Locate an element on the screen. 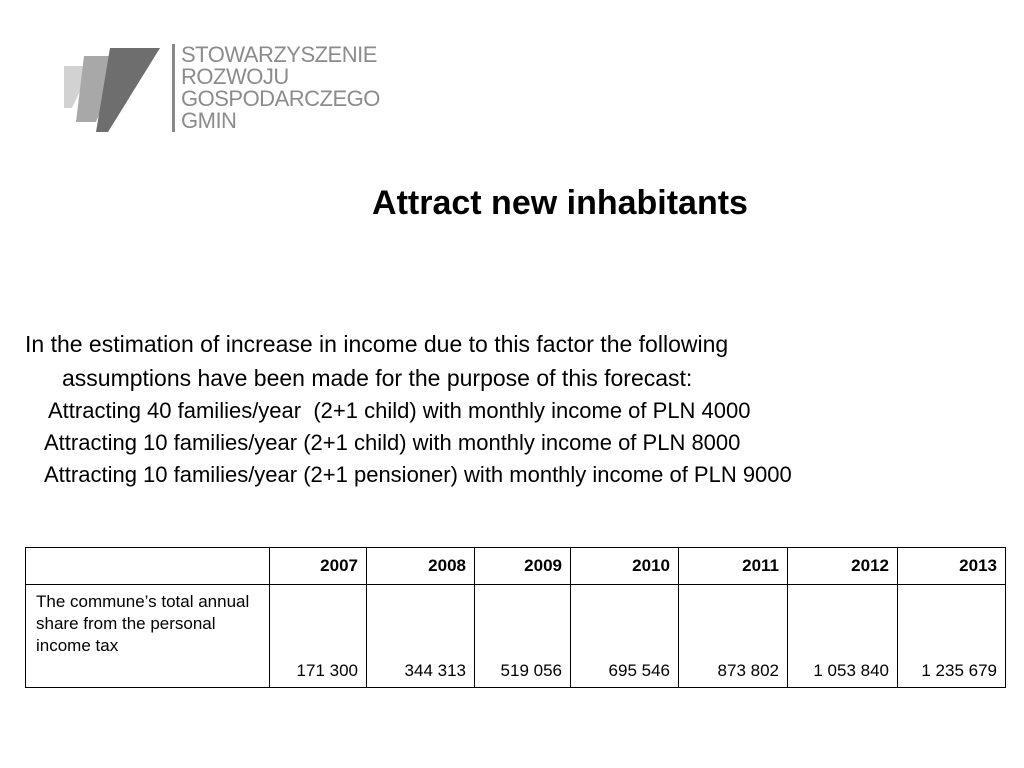 Image resolution: width=1024 pixels, height=768 pixels. logo-line: GMIN is located at coordinates (209, 120).